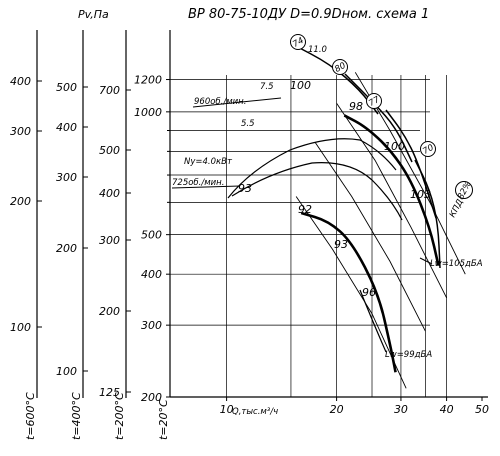 This screenshot has height=456, width=500. I want to click on temperature-axis-label: t=20°С, so click(163, 419).